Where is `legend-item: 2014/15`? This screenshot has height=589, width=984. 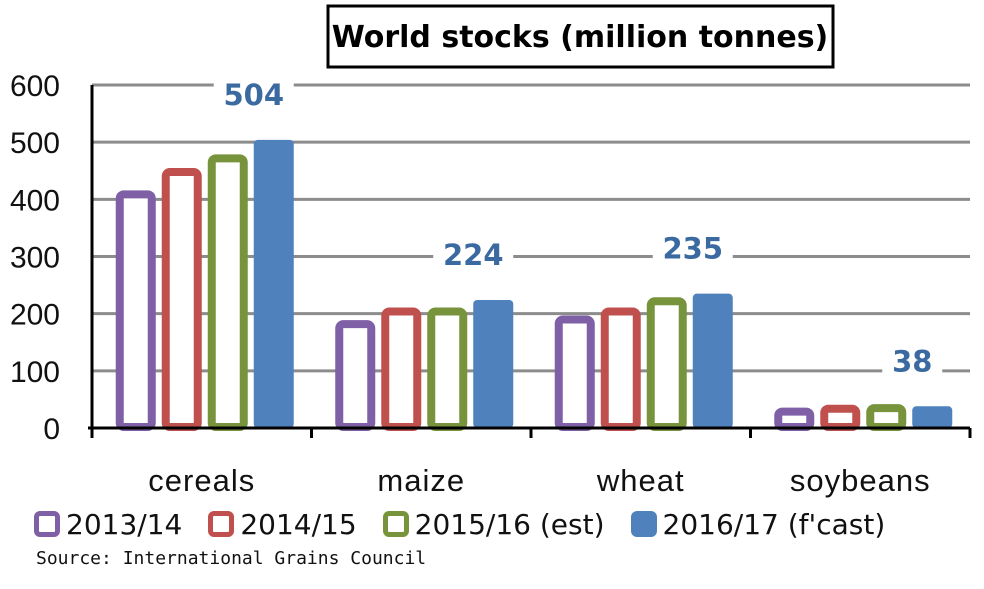 legend-item: 2014/15 is located at coordinates (282, 524).